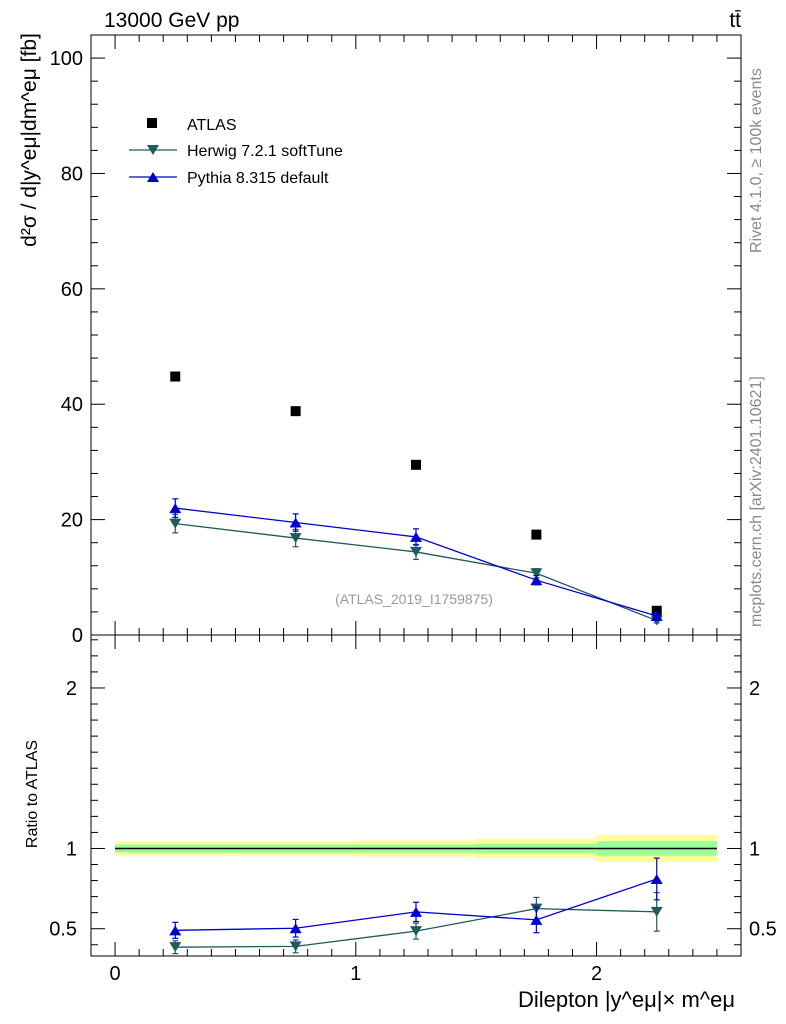 The image size is (786, 1024). I want to click on ratio-ytick-label-left: 1, so click(71, 849).